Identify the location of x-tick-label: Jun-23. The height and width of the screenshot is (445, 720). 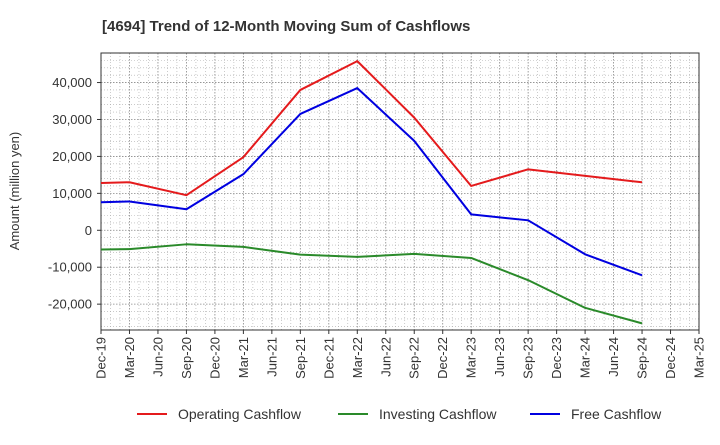
(499, 357).